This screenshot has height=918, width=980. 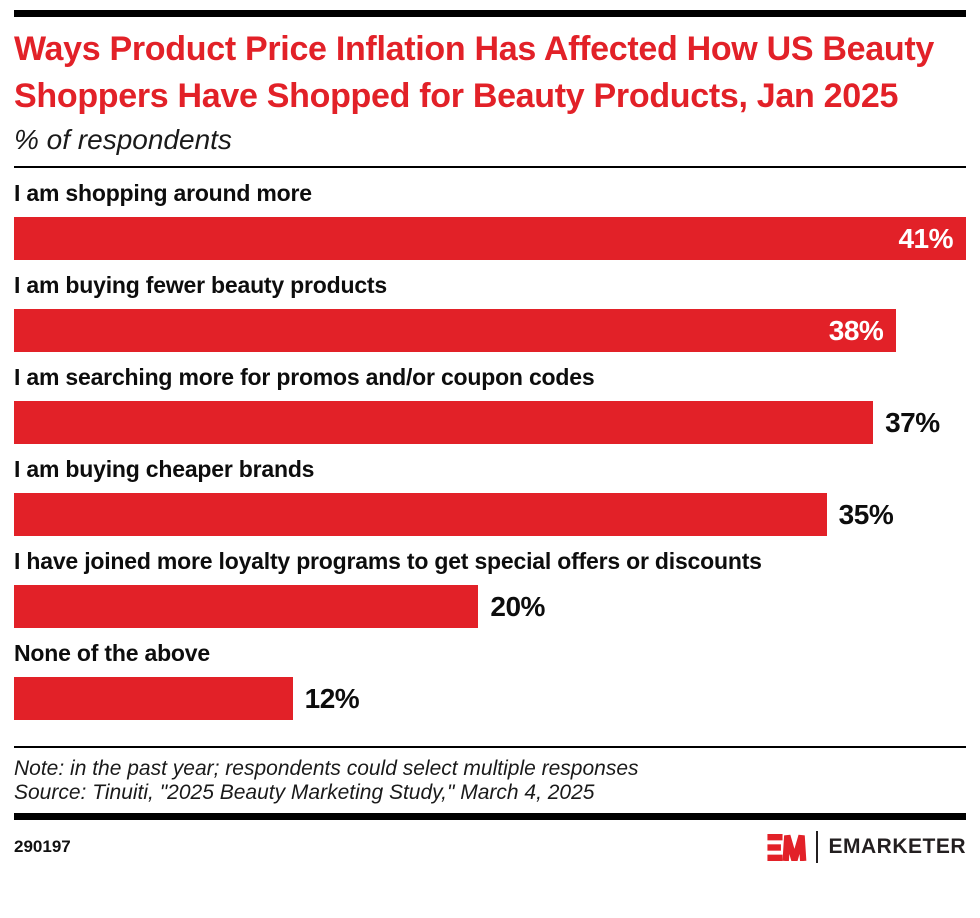 I want to click on category-label: None of the above, so click(x=112, y=653).